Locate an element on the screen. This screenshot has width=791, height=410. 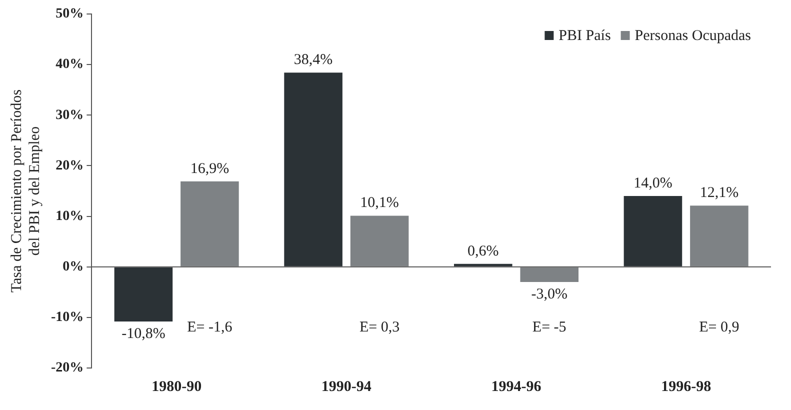
y-axis-title: Tasa de Crecimiento por Períodos del PBI y del Empleo is located at coordinates (25, 191).